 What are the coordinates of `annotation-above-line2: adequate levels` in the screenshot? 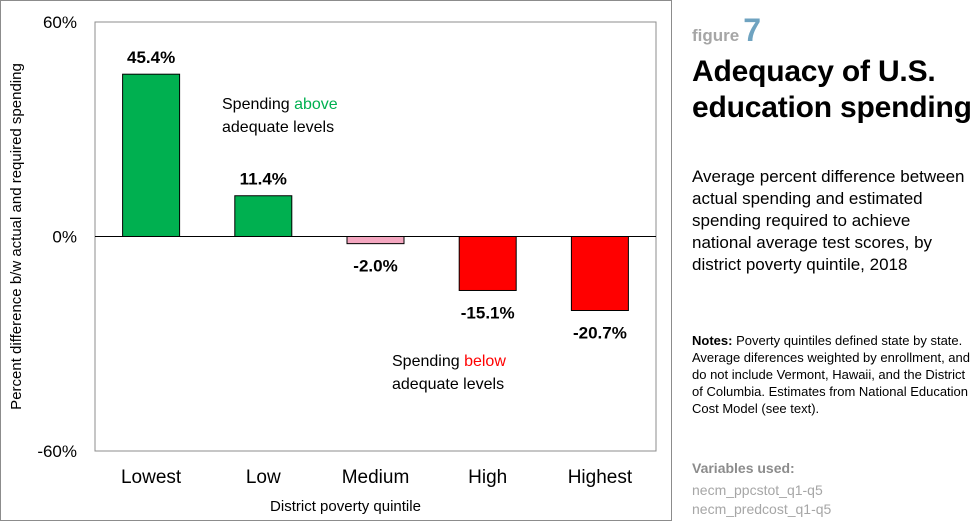 It's located at (278, 127).